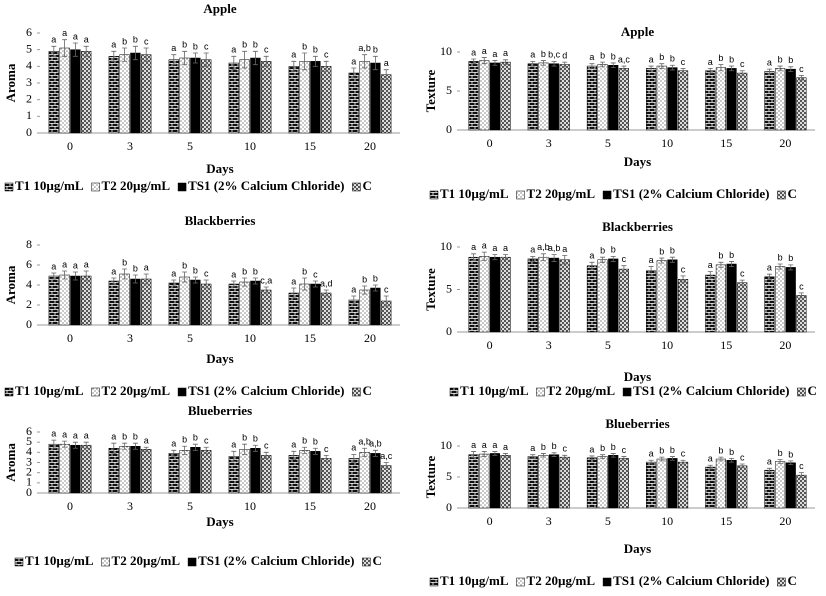 The width and height of the screenshot is (826, 596). What do you see at coordinates (608, 345) in the screenshot?
I see `x-tick-label: 5` at bounding box center [608, 345].